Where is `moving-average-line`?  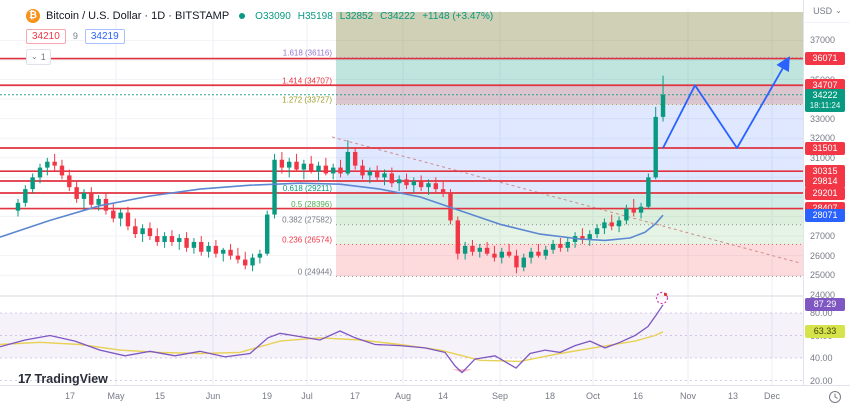
moving-average-line is located at coordinates (332, 212).